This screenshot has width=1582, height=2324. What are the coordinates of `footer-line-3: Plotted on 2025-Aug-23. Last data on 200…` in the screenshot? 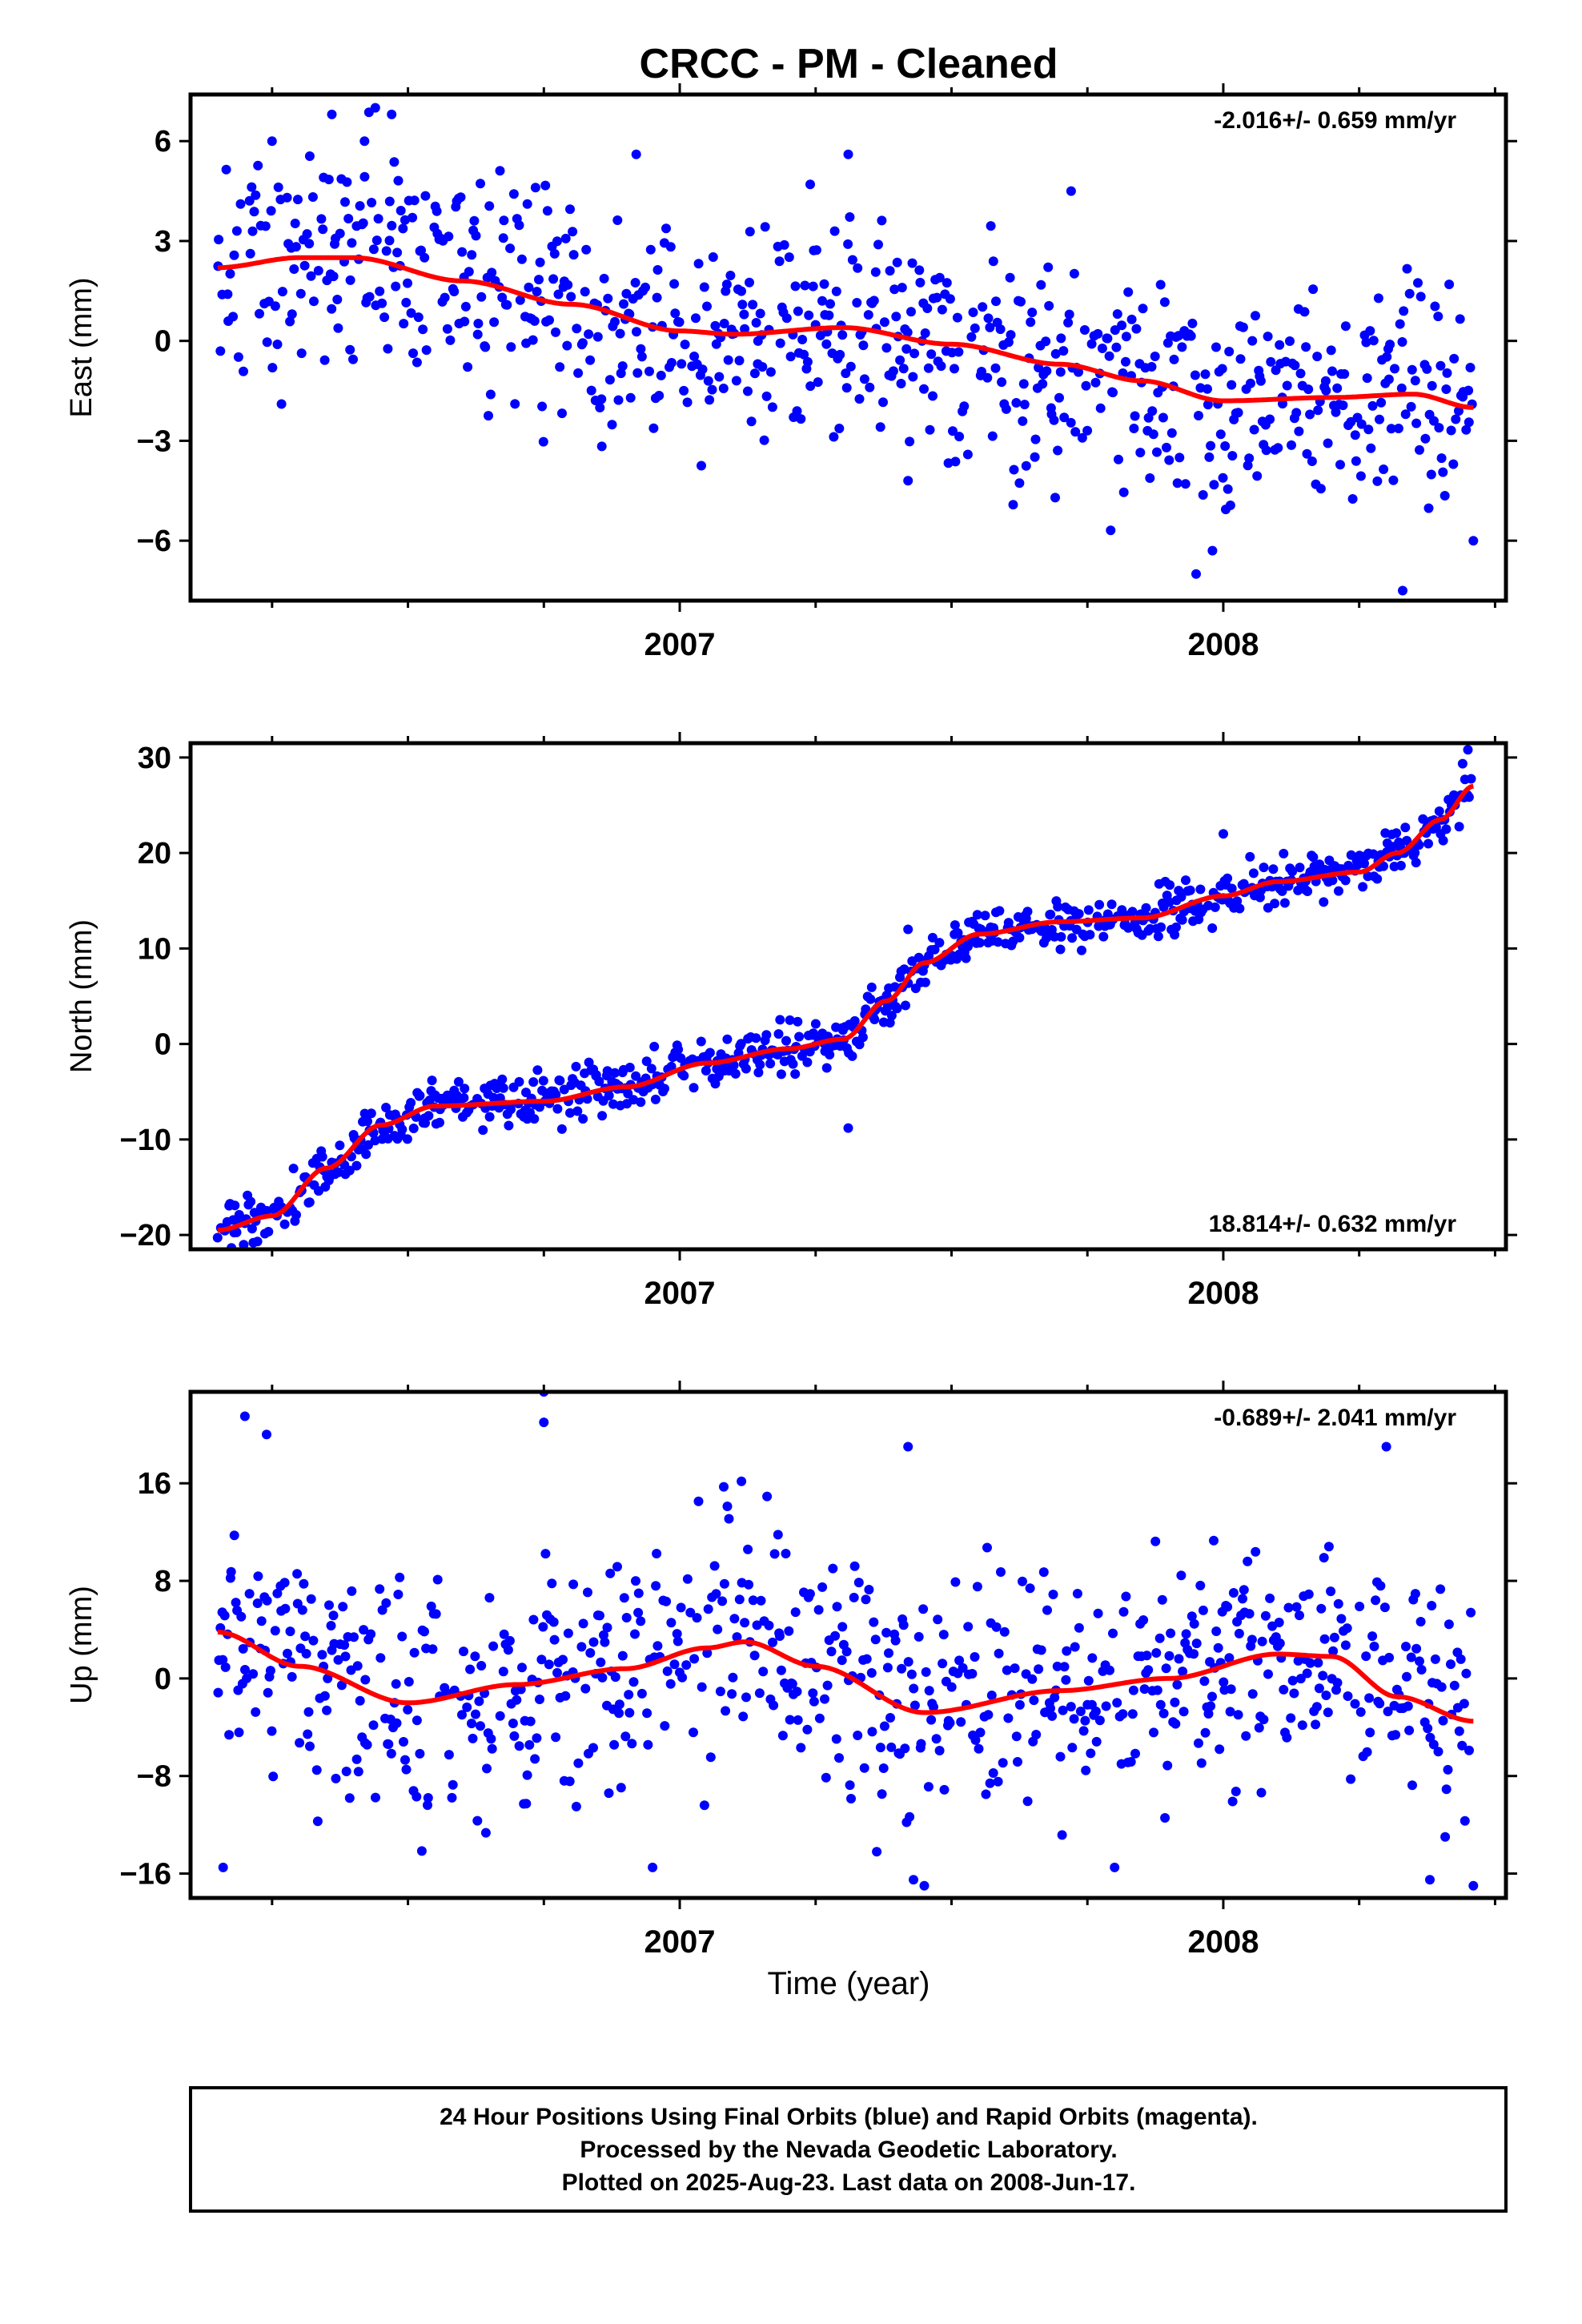 It's located at (849, 2182).